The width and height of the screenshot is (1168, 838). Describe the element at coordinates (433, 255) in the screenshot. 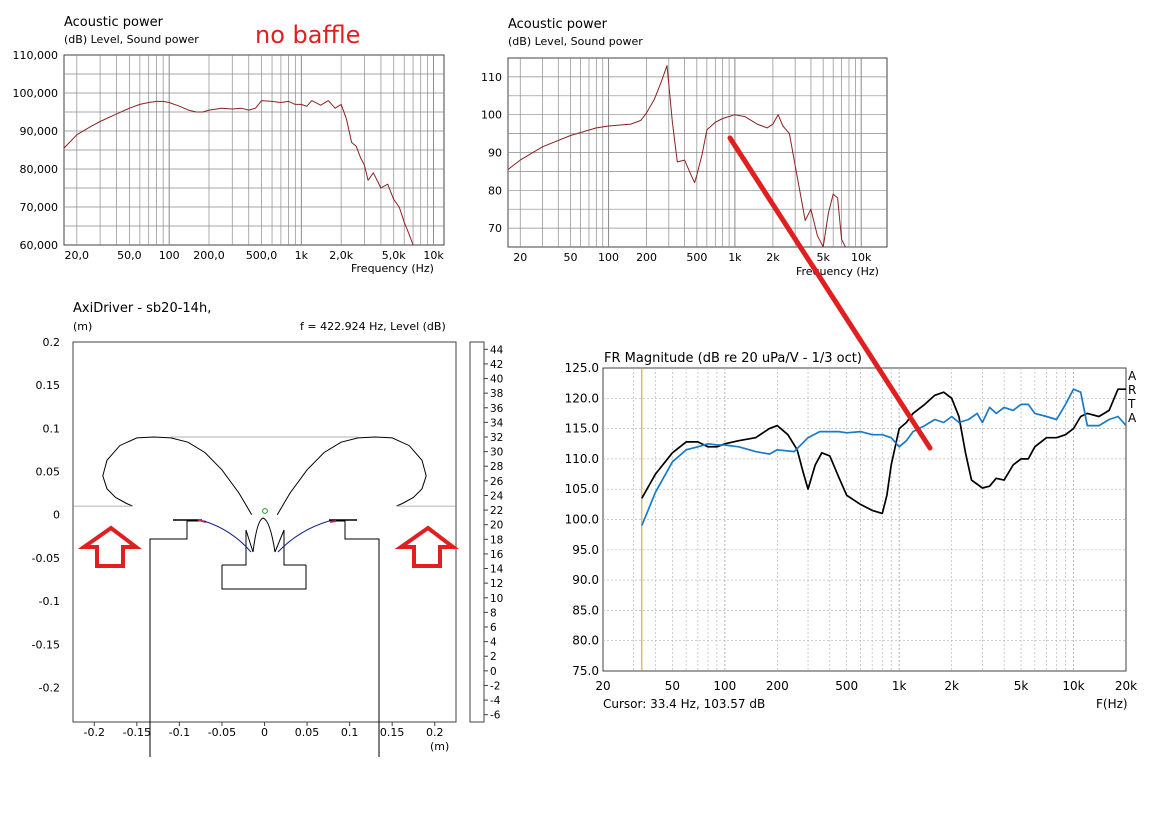

I see `x-tick-label: 10k` at that location.